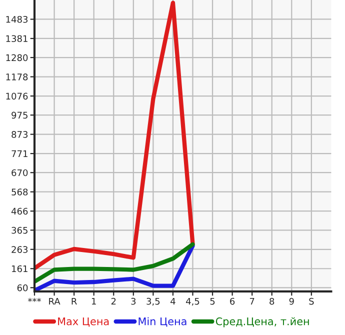 The height and width of the screenshot is (335, 345). I want to click on x-tick-label: 2, so click(113, 301).